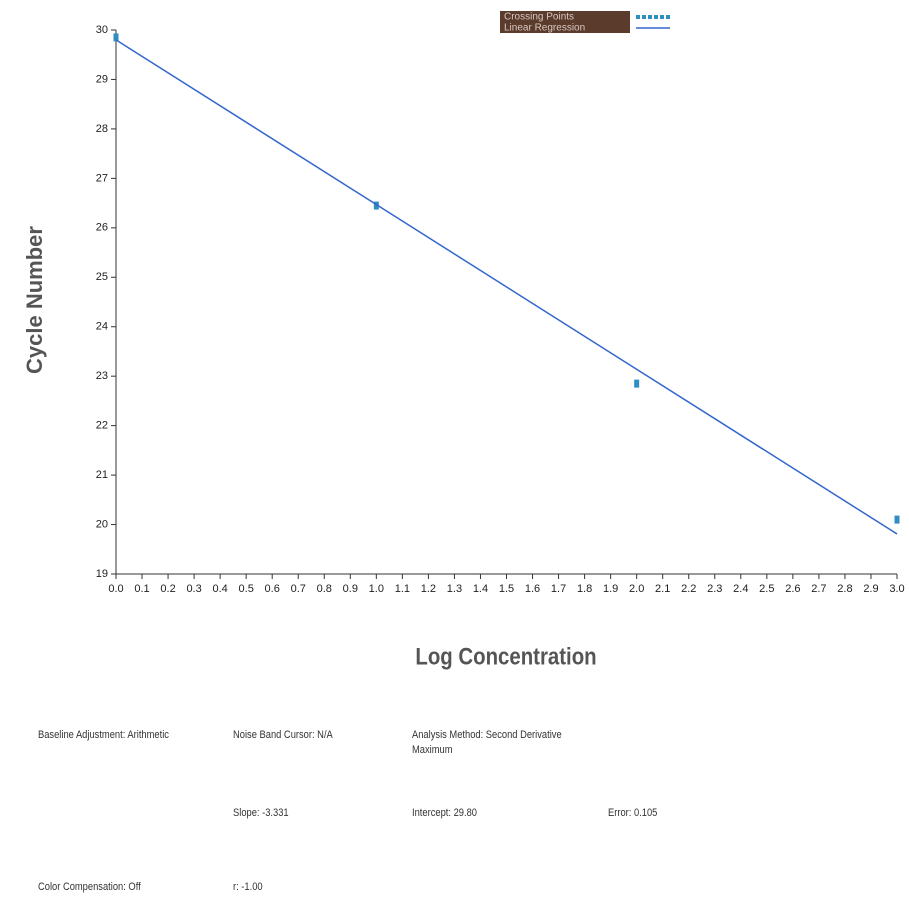  Describe the element at coordinates (102, 376) in the screenshot. I see `y-tick-label: 23` at that location.